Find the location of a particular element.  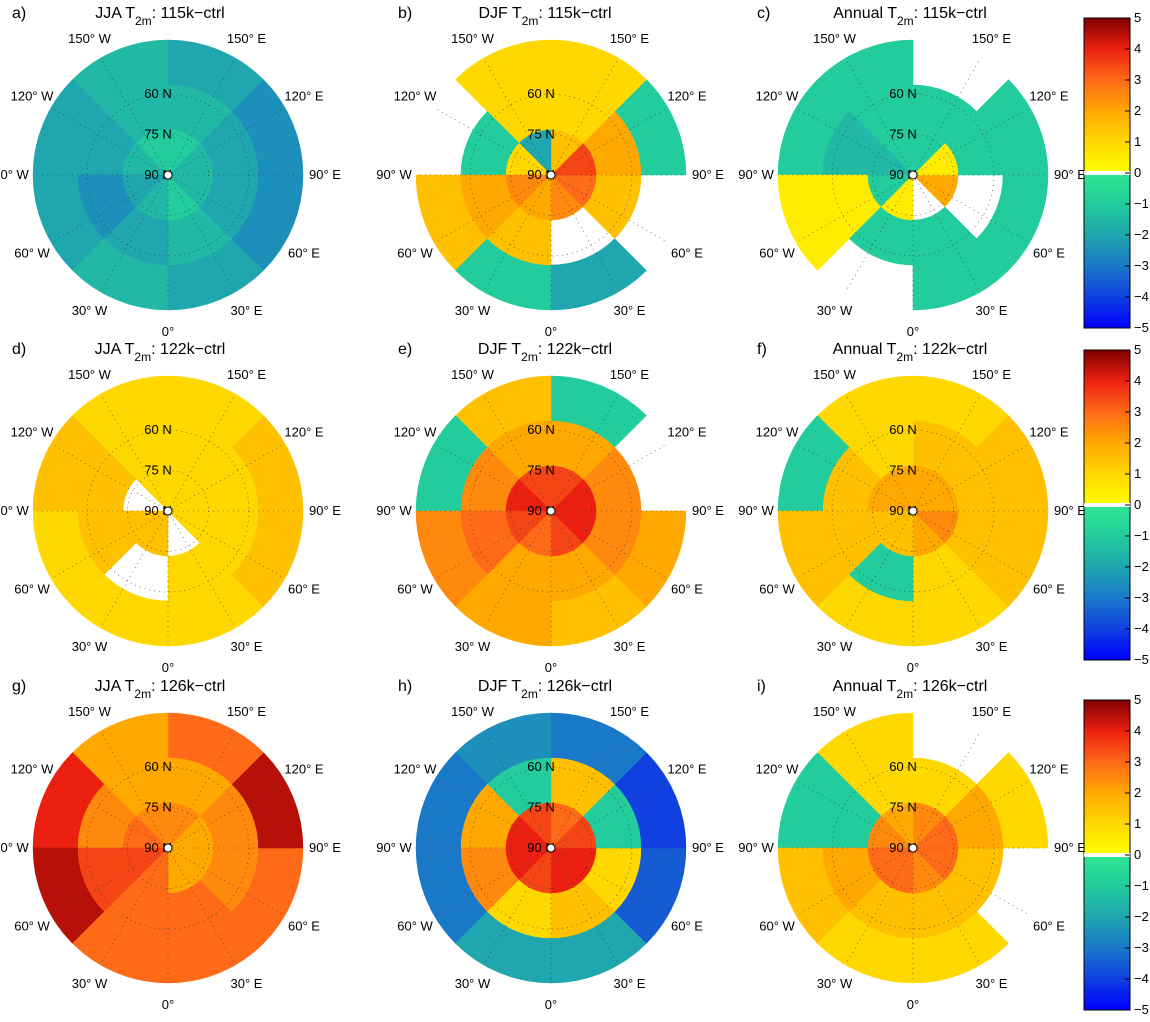

panel-title: JJA T2m: 126k−ctrl is located at coordinates (160, 689).